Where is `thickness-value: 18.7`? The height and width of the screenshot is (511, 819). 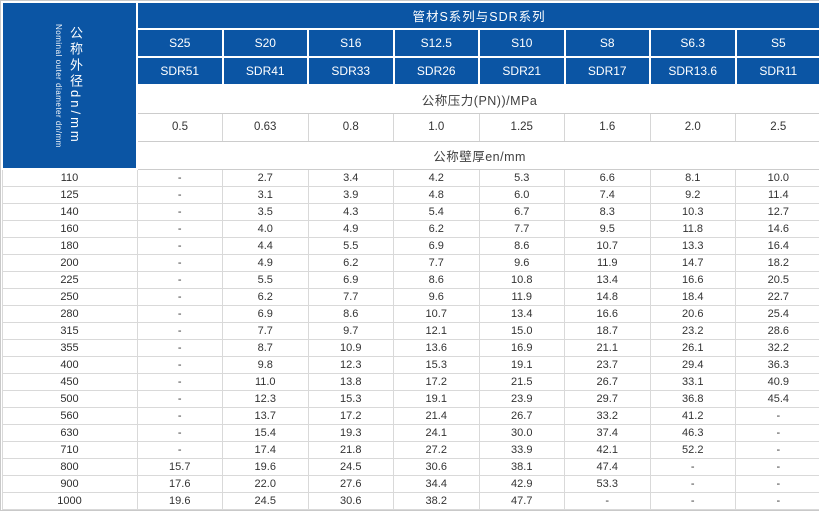 thickness-value: 18.7 is located at coordinates (607, 330).